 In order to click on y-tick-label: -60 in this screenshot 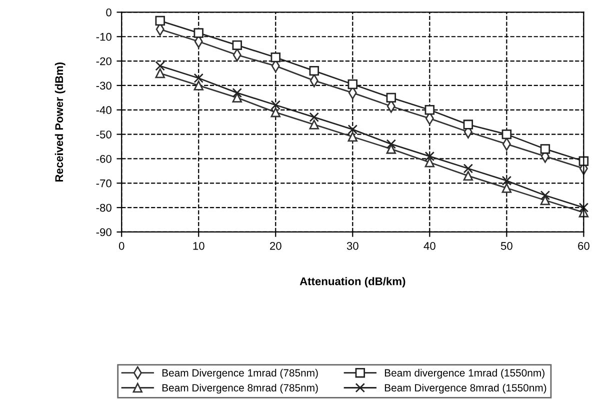, I will do `click(104, 158)`.